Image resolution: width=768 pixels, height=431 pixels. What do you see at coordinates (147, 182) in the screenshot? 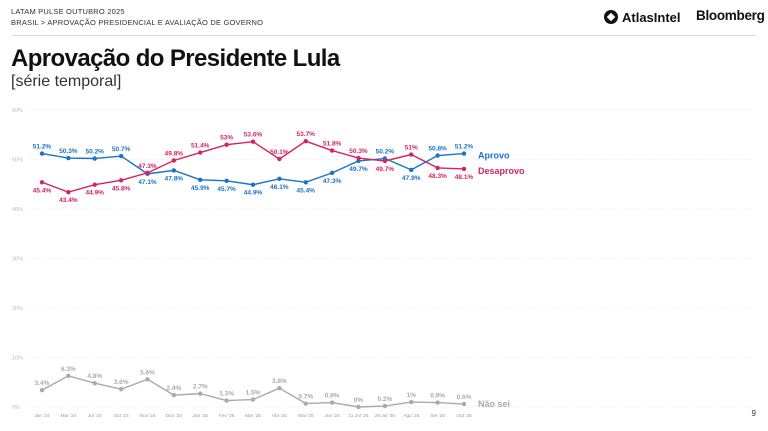
I see `approve-data-label: 47.1%` at bounding box center [147, 182].